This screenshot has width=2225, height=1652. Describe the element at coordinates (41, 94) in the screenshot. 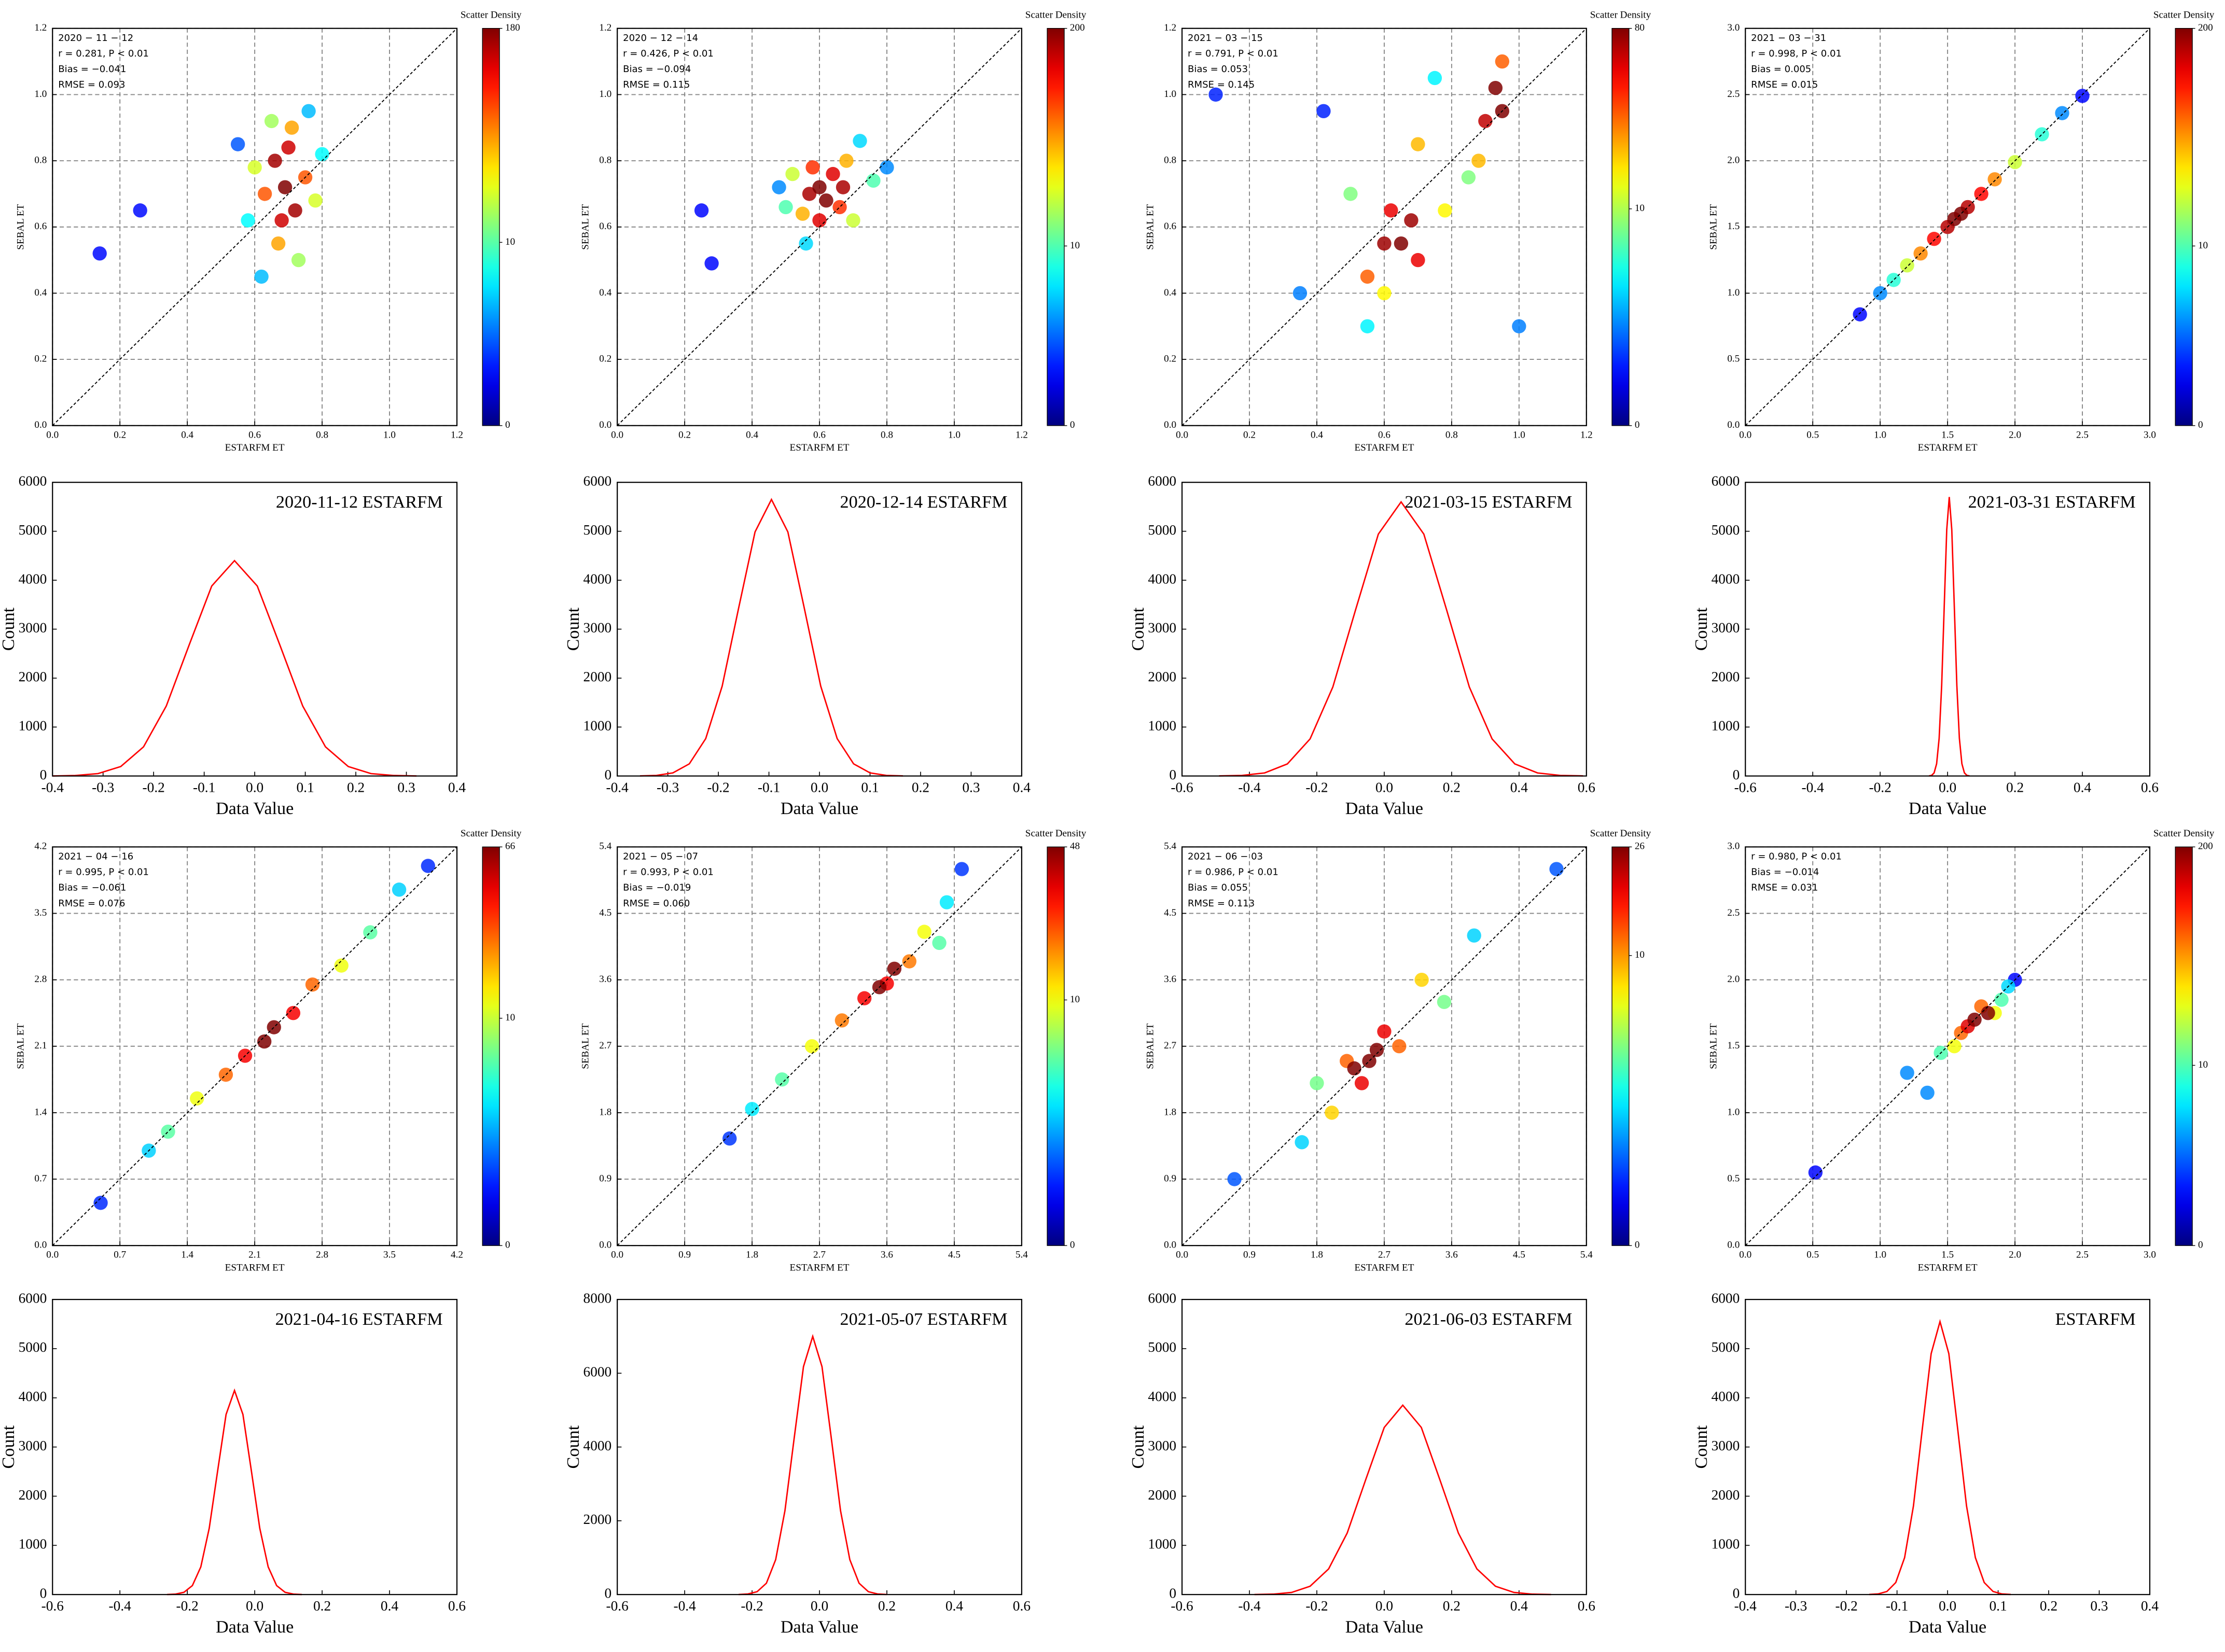

I see `y-tick-label: 1.0` at that location.